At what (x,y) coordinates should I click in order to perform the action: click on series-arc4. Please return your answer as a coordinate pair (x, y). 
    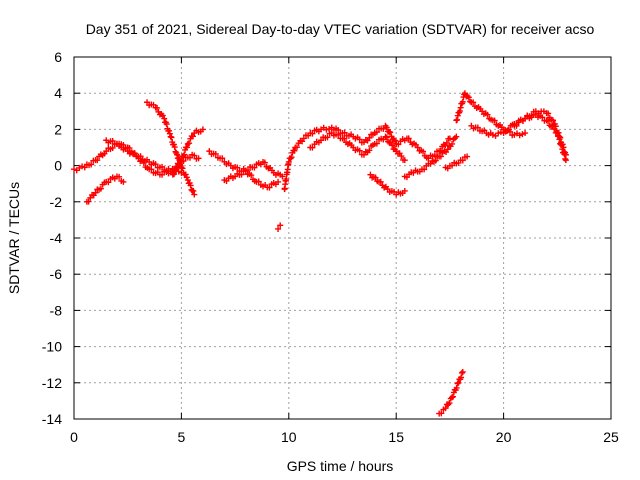
    Looking at the image, I should click on (171, 148).